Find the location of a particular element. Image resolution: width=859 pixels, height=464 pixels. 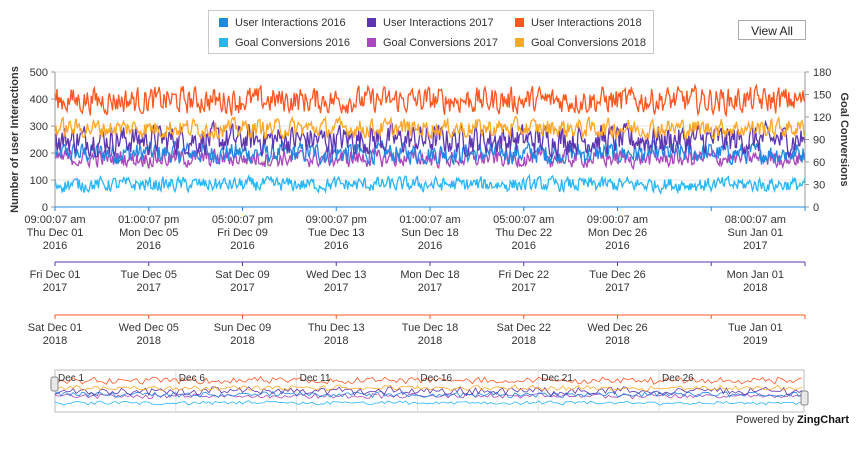

legend-item-ui-2017: User Interactions 2017 is located at coordinates (430, 23).